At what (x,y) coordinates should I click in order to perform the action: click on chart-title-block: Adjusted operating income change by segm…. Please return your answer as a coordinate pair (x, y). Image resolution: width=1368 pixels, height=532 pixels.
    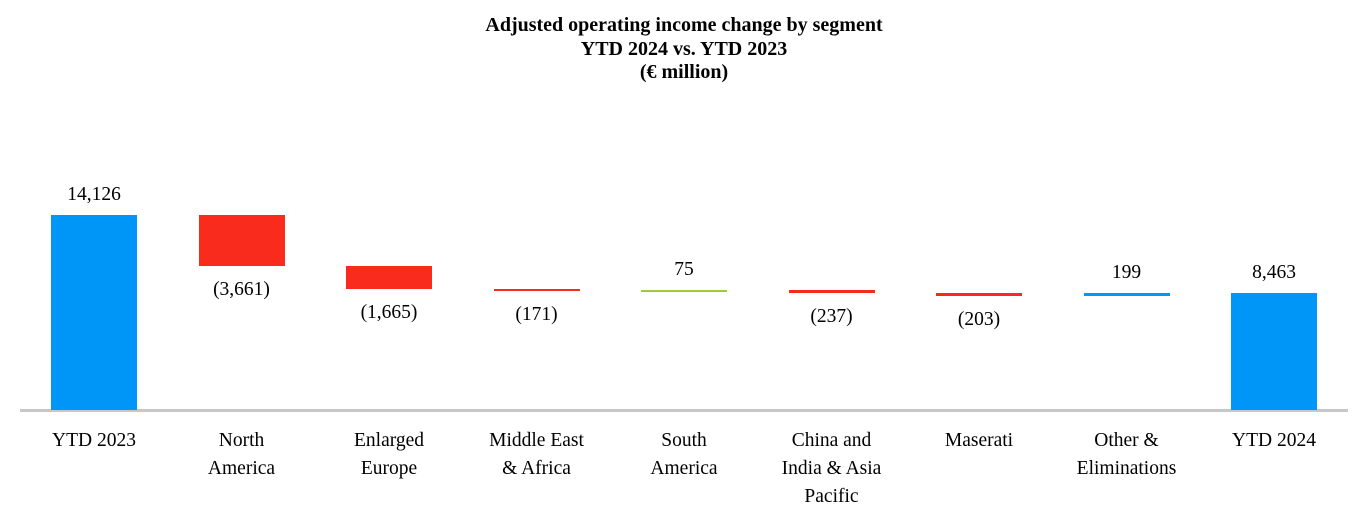
    Looking at the image, I should click on (684, 49).